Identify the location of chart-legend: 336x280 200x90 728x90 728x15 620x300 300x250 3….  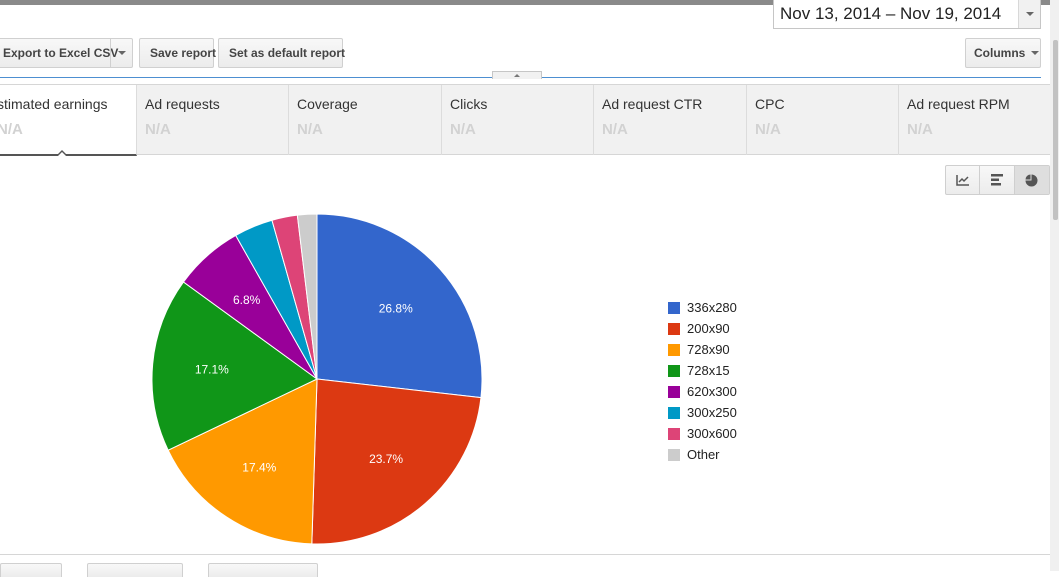
(702, 381).